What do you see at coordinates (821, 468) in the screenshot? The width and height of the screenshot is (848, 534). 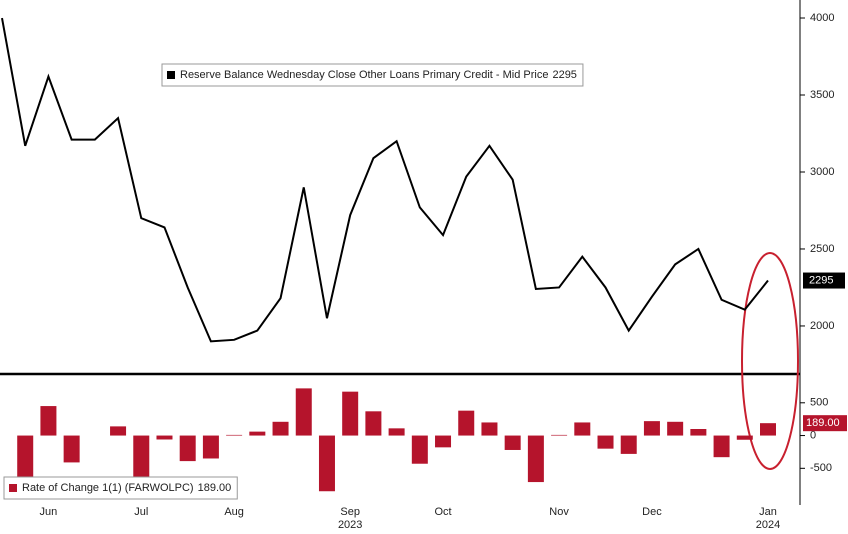 I see `y-tick-label: -500` at bounding box center [821, 468].